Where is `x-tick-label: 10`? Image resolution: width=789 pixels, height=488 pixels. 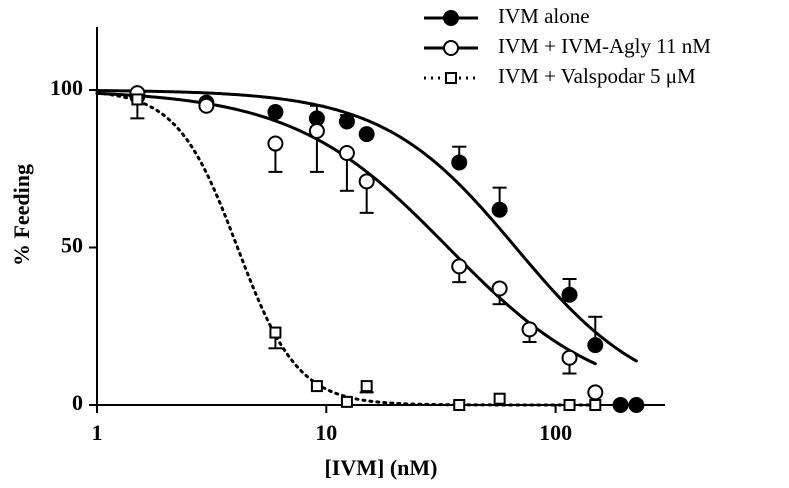
x-tick-label: 10 is located at coordinates (326, 432).